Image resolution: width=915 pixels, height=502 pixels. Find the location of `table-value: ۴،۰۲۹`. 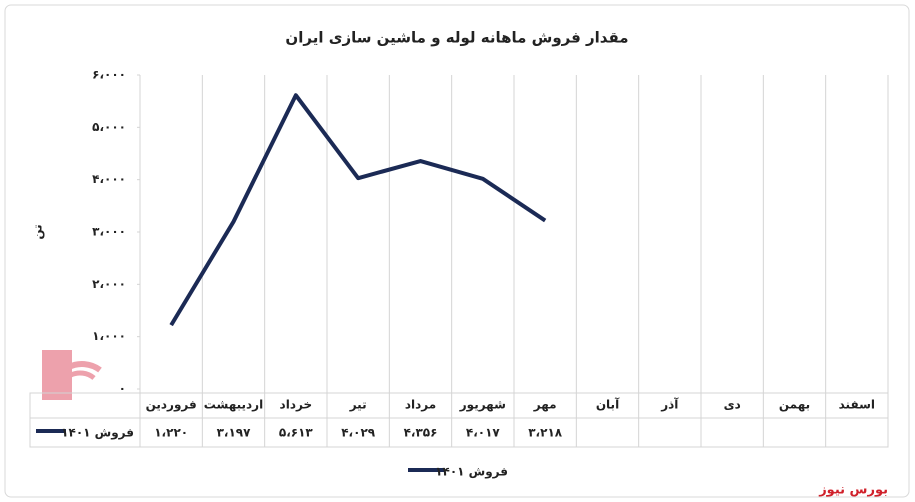

table-value: ۴،۰۲۹ is located at coordinates (358, 433).